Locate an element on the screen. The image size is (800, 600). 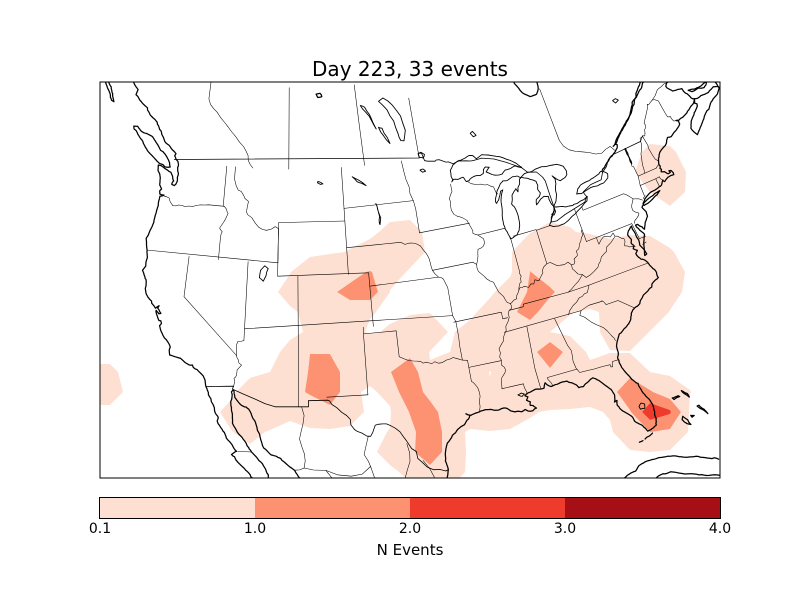
colorbar-outline is located at coordinates (410, 508).